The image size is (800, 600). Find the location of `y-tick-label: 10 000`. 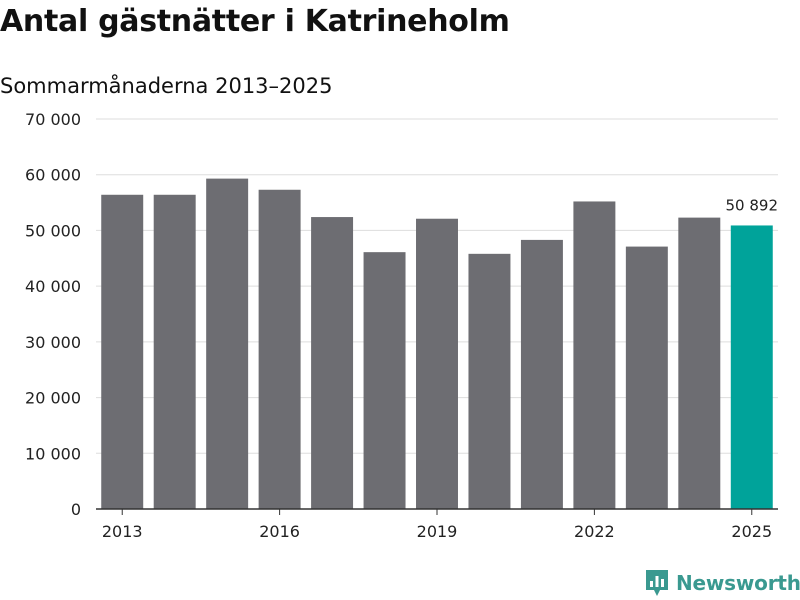

y-tick-label: 10 000 is located at coordinates (53, 453).